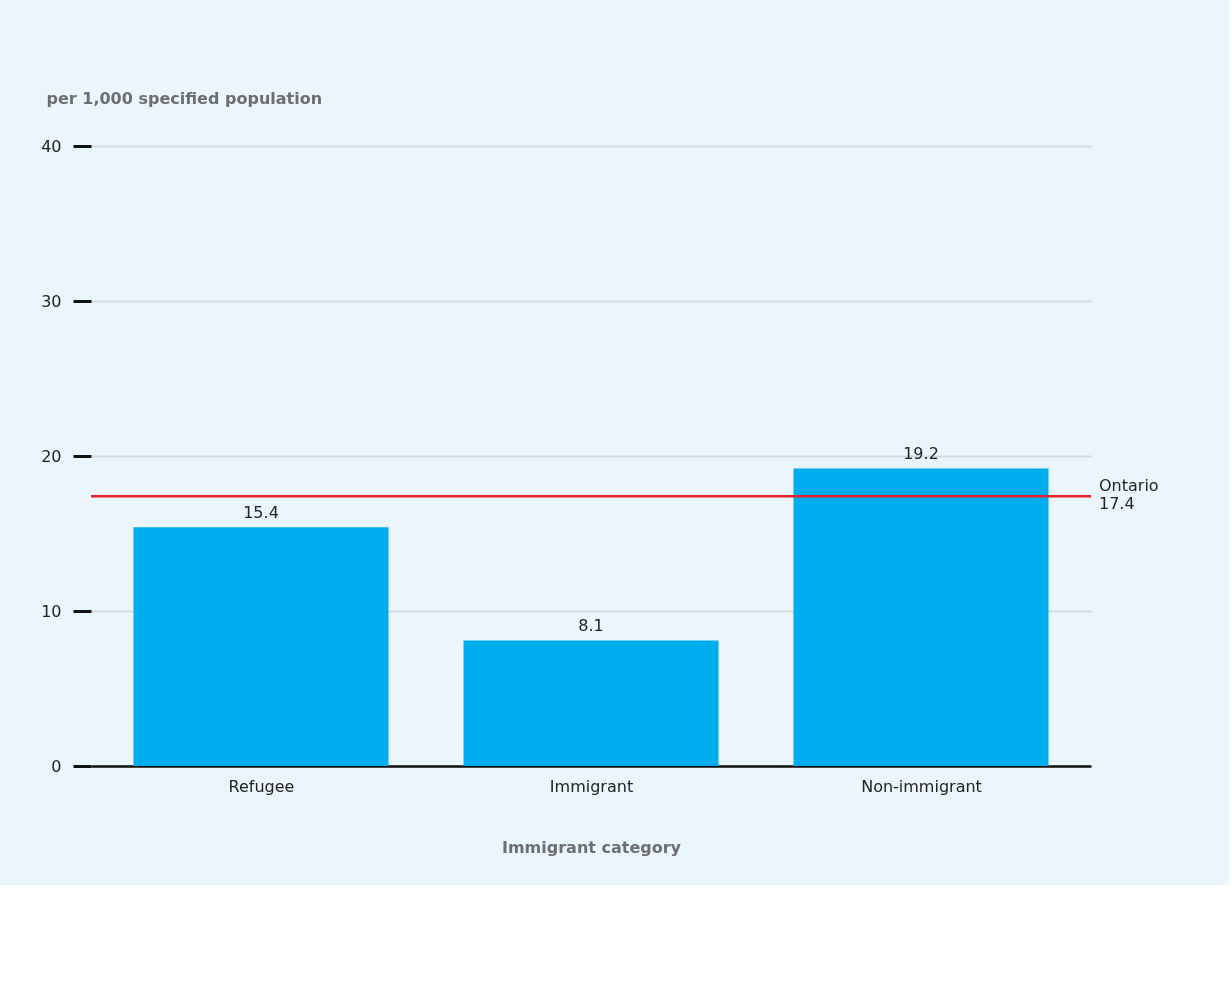 This screenshot has height=1006, width=1232. I want to click on y-tick-label: 40, so click(51, 146).